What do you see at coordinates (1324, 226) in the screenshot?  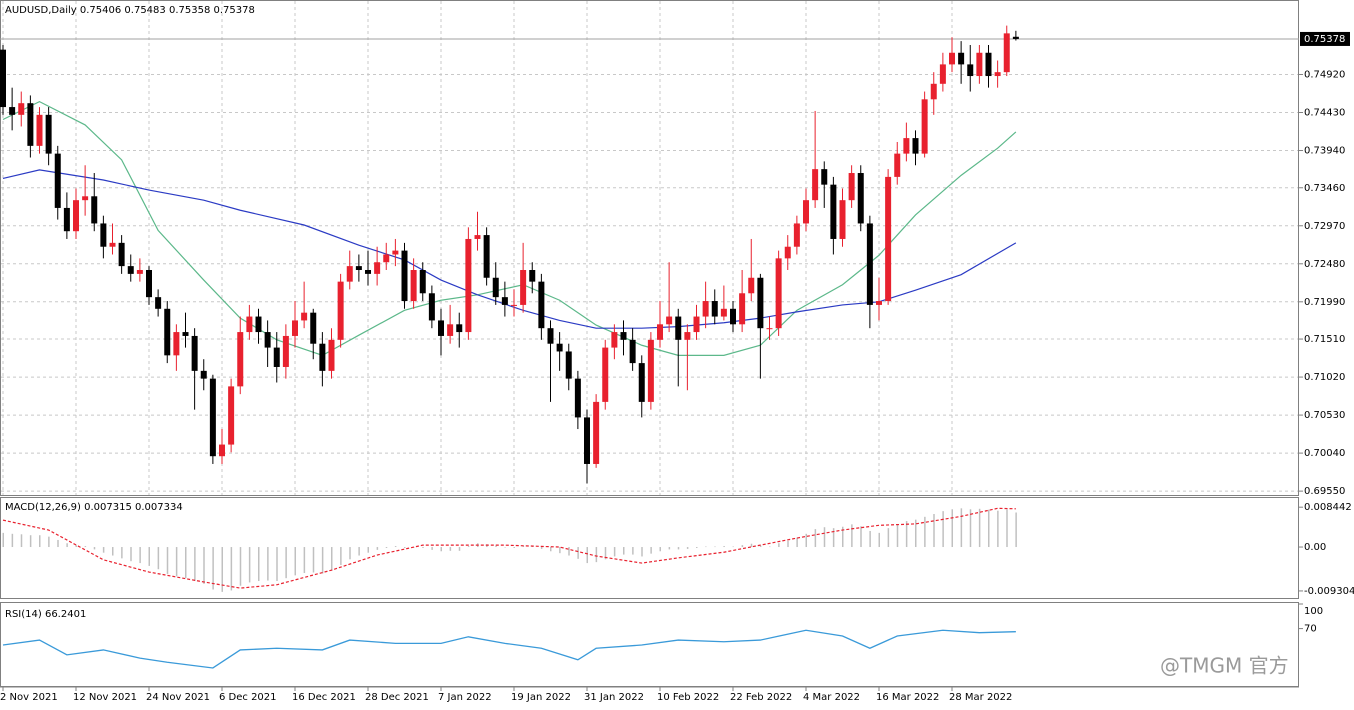 I see `y-tick-label: 0.72970` at bounding box center [1324, 226].